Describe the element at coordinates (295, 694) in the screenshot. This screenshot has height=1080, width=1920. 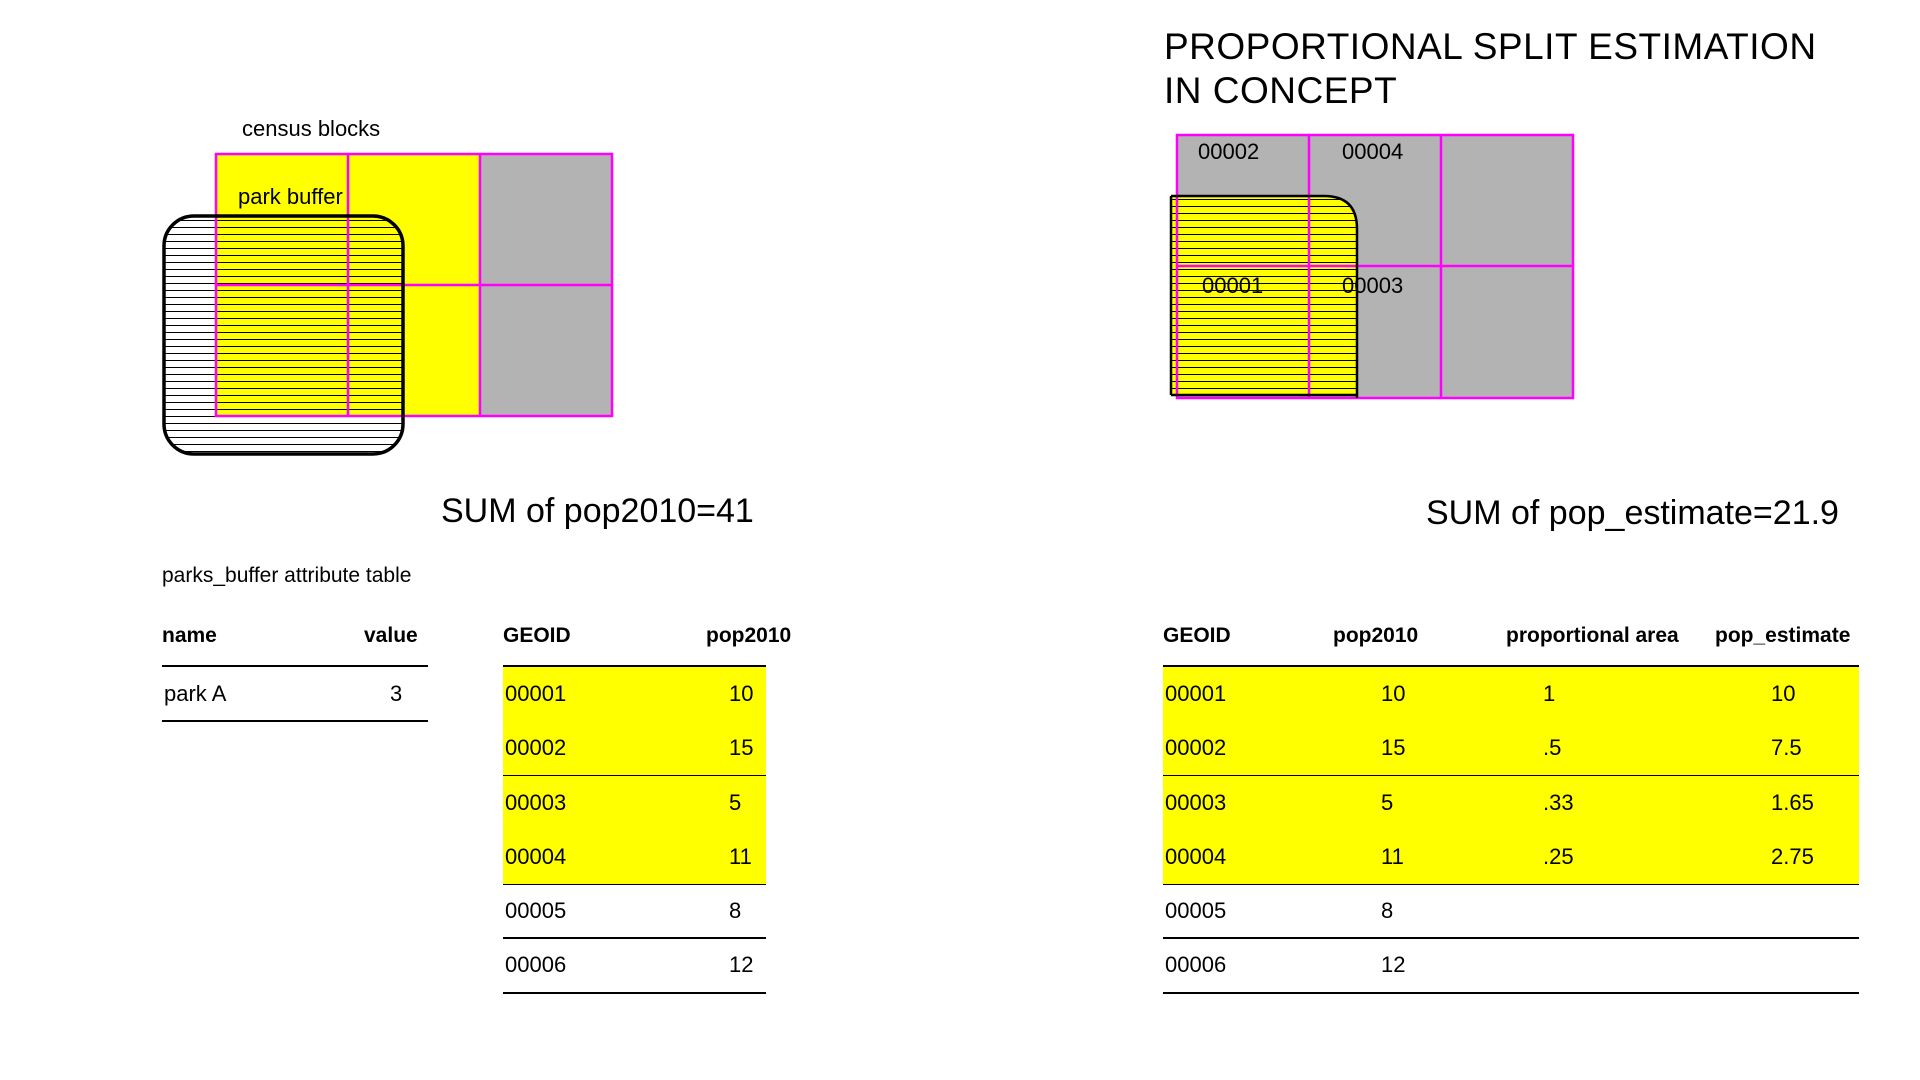
I see `table-row: park A 3` at that location.